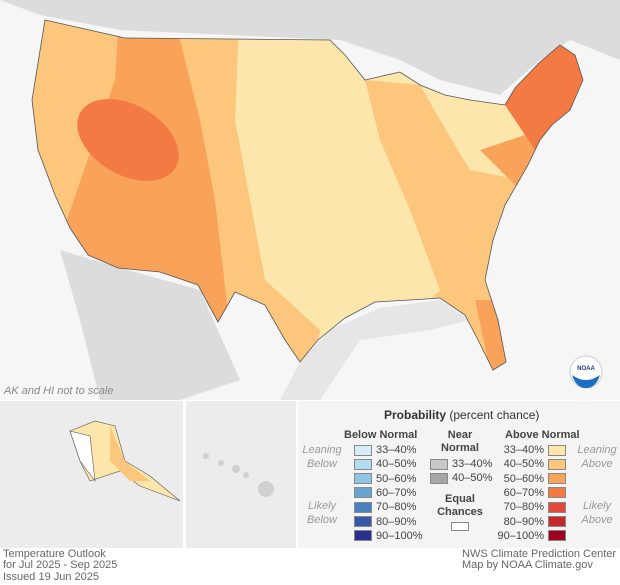  Describe the element at coordinates (542, 435) in the screenshot. I see `above-header: Above Normal` at that location.